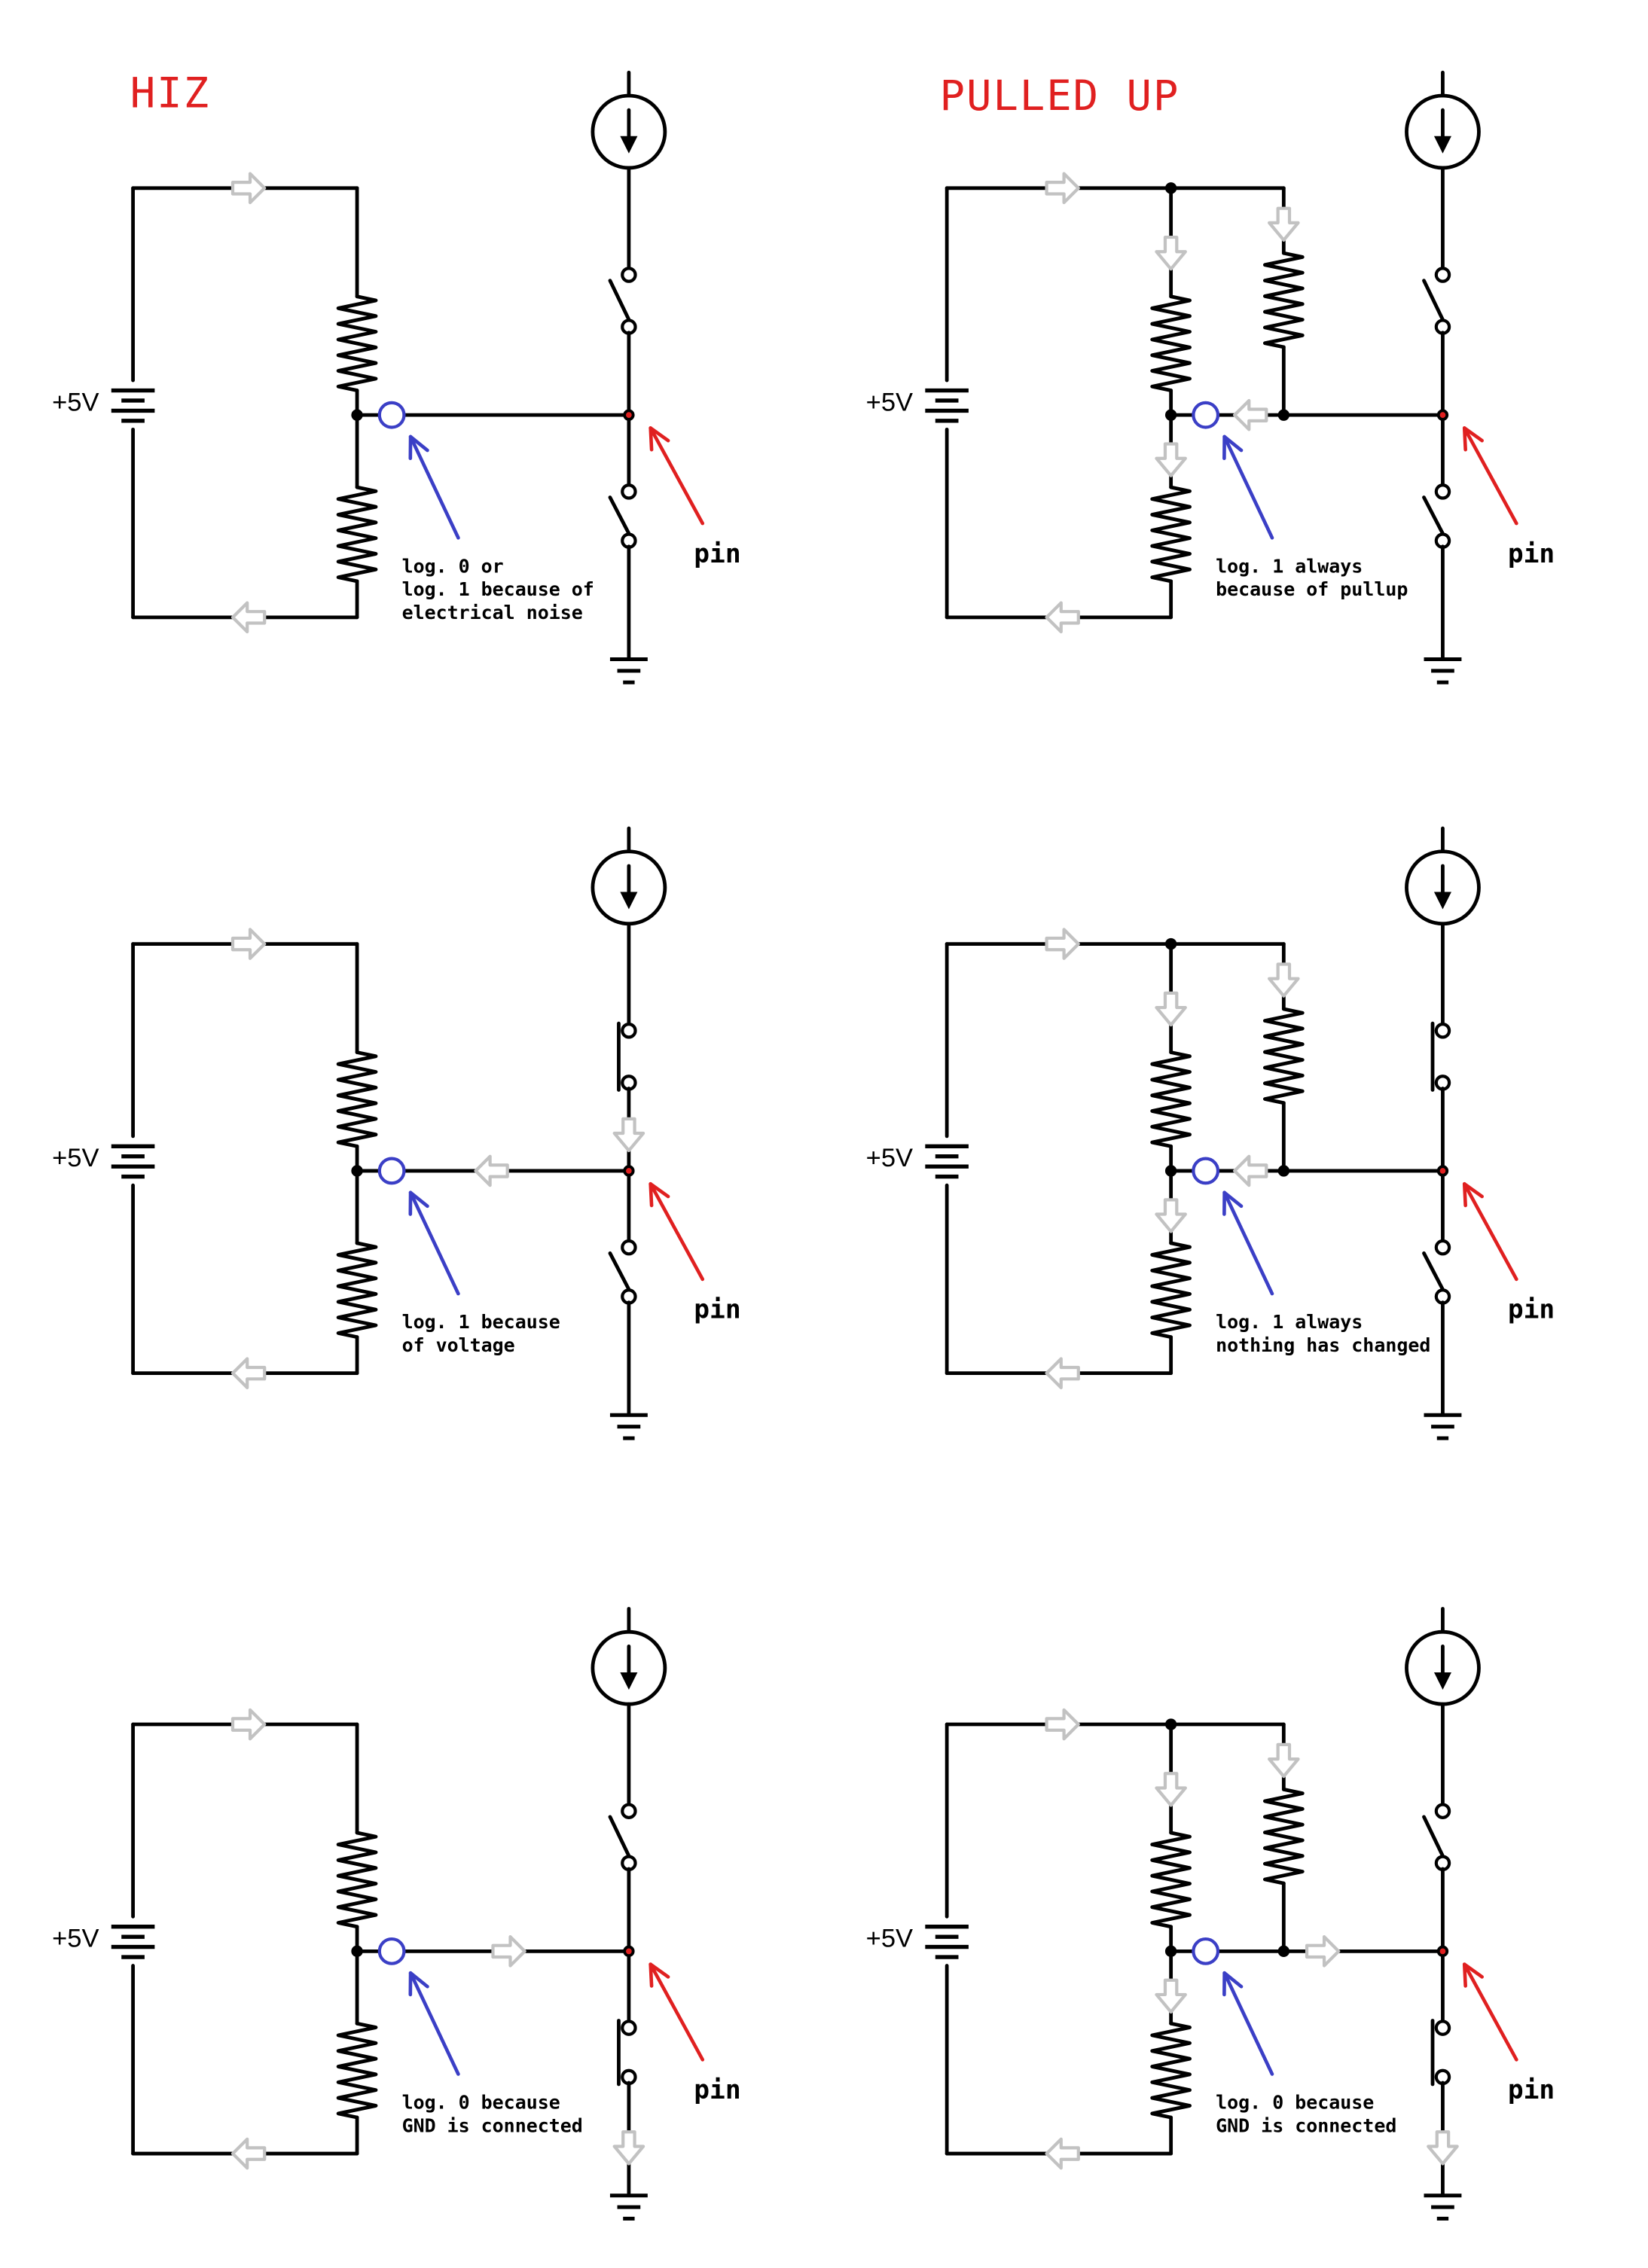 This screenshot has width=1648, height=2268. I want to click on supply-label: +5V, so click(75, 1158).